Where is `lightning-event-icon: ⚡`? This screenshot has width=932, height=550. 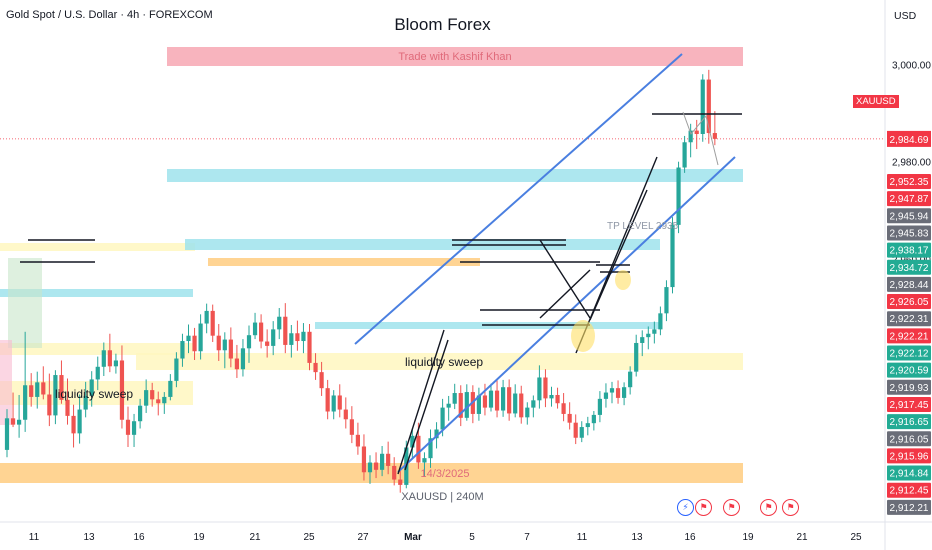
lightning-event-icon: ⚡ is located at coordinates (685, 507).